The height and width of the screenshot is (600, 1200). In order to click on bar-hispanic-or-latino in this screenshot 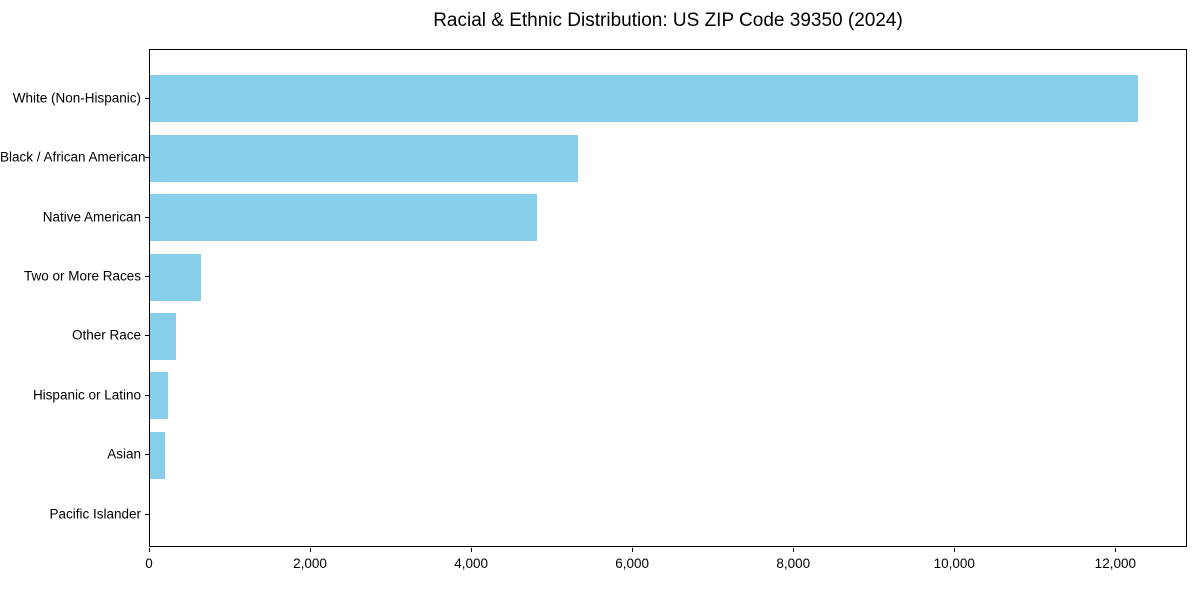, I will do `click(159, 396)`.